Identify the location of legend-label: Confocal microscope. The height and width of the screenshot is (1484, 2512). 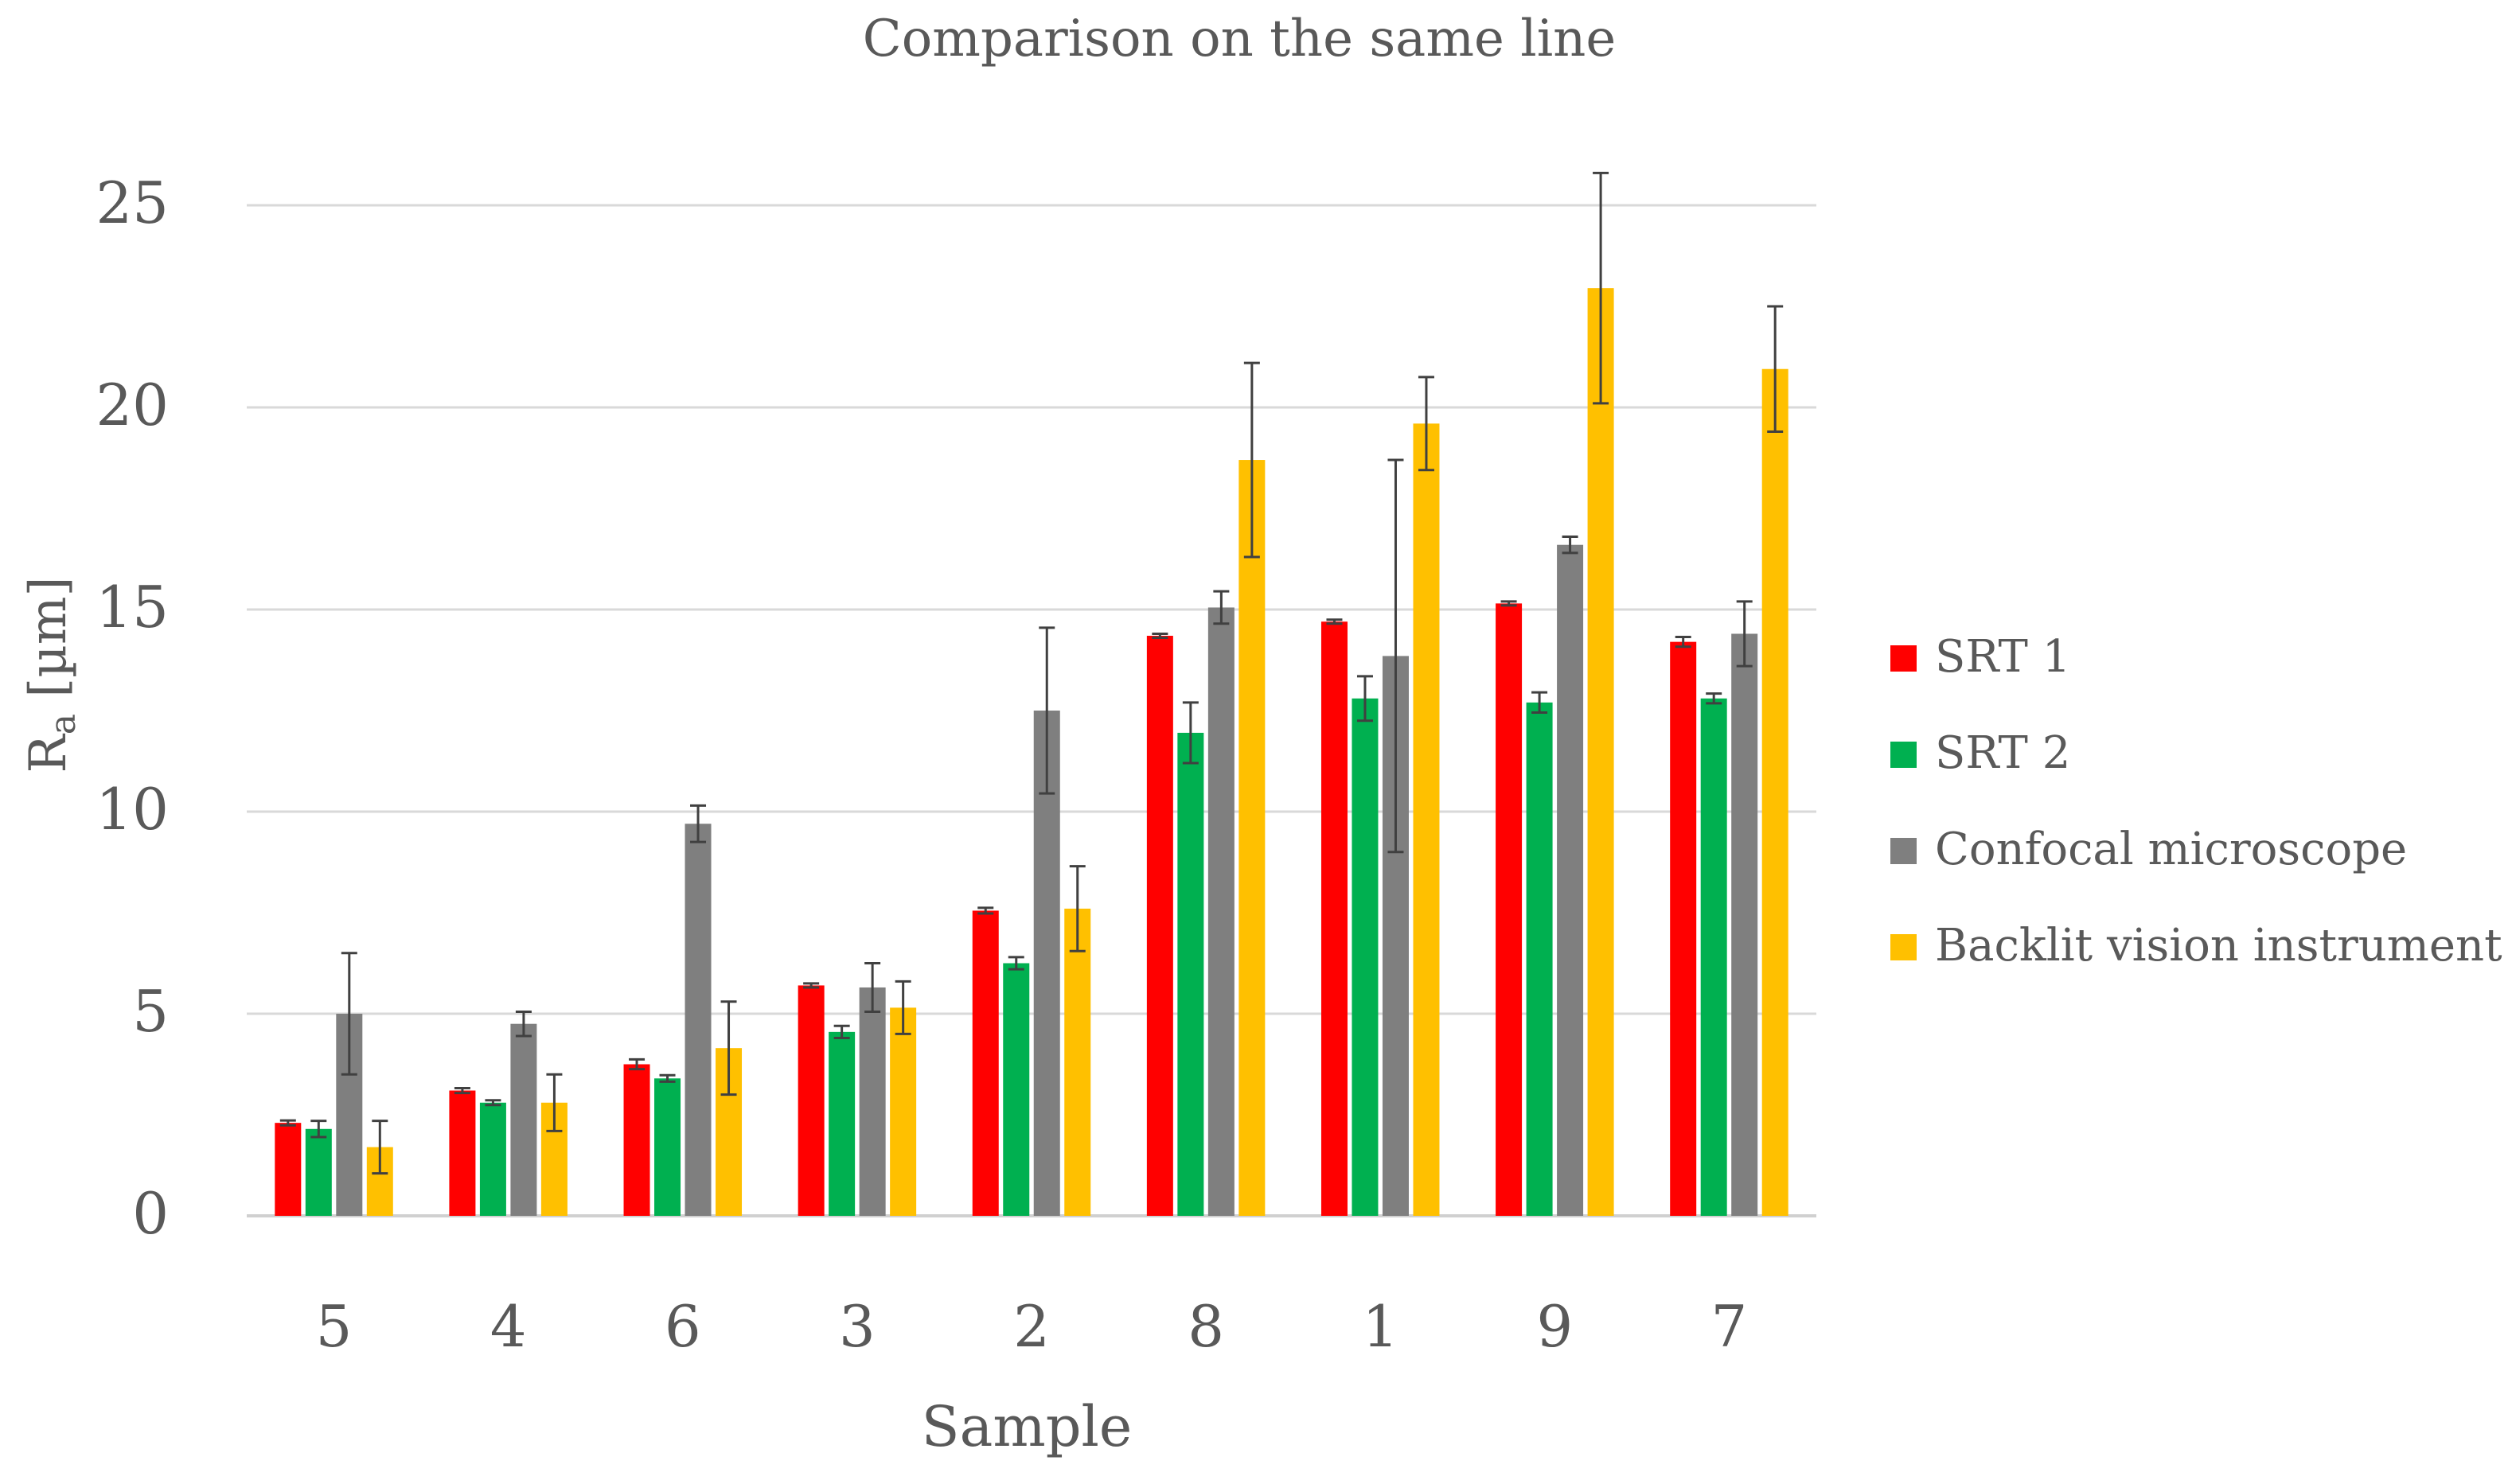
(2171, 849).